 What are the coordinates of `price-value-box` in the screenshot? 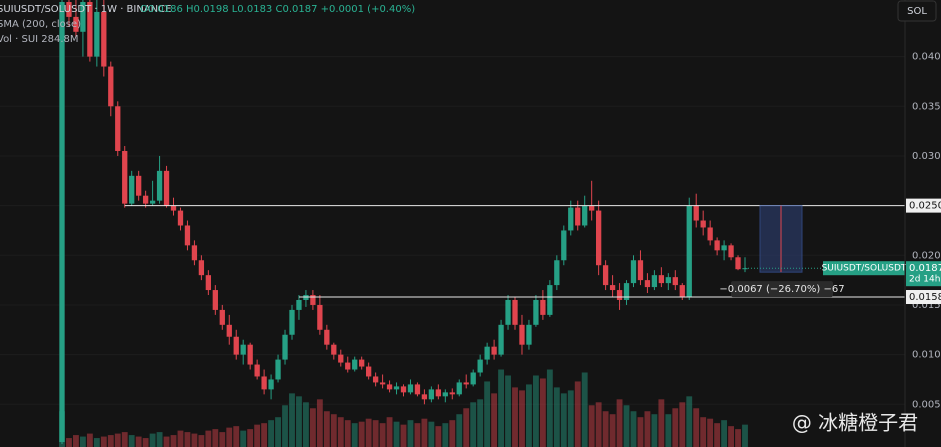 It's located at (923, 274).